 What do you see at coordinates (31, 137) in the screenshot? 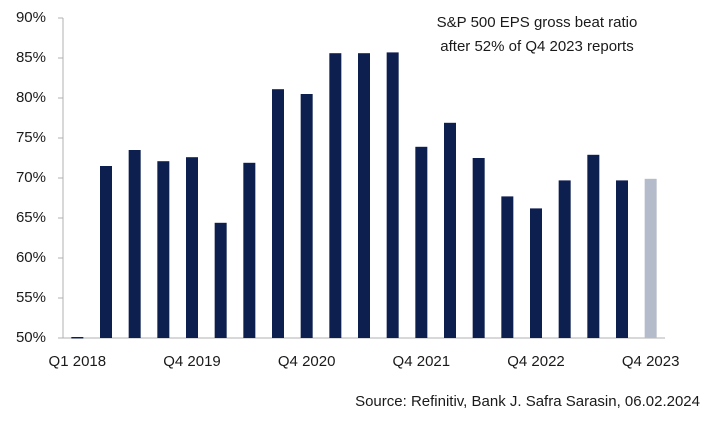
I see `y-tick-label: 75%` at bounding box center [31, 137].